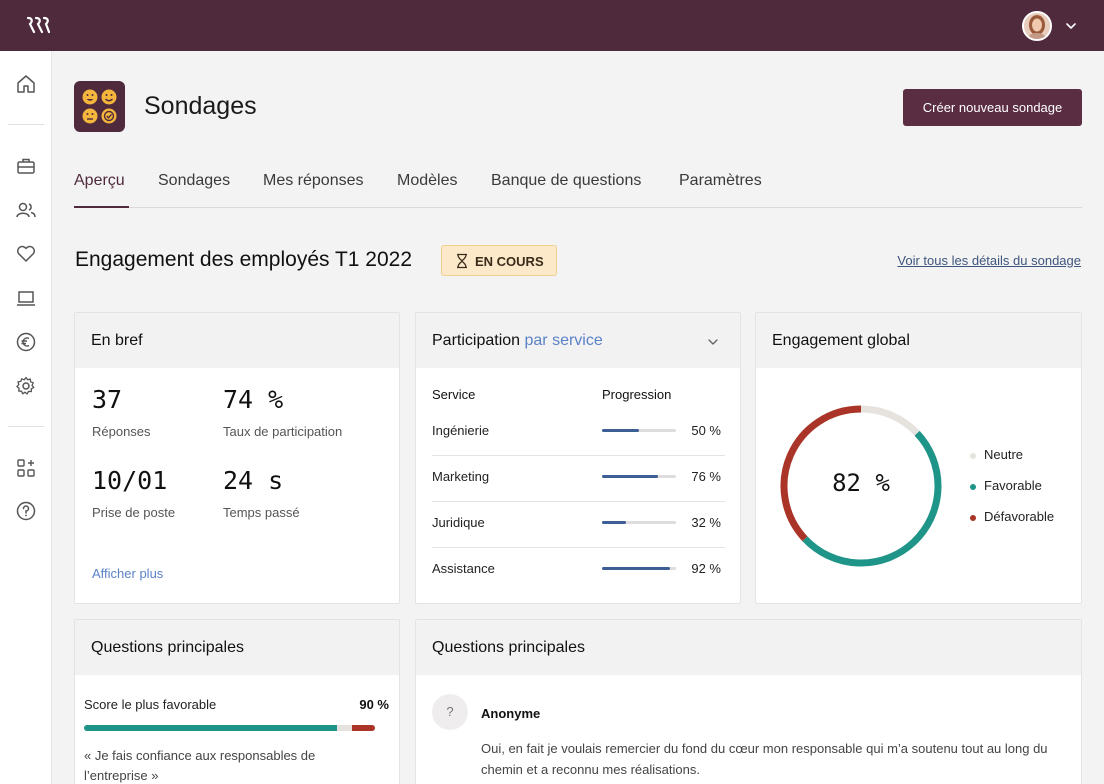  What do you see at coordinates (128, 573) in the screenshot?
I see `show-more-link: Afficher plus` at bounding box center [128, 573].